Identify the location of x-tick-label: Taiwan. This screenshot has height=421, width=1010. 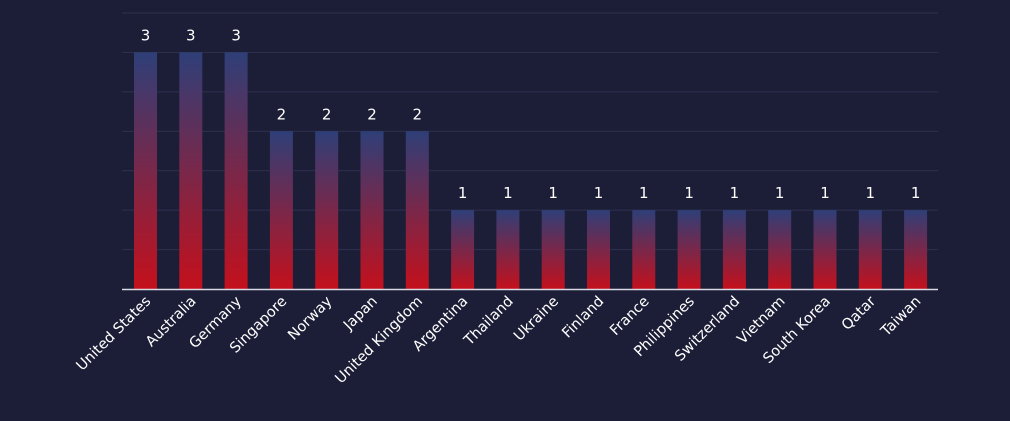
(901, 317).